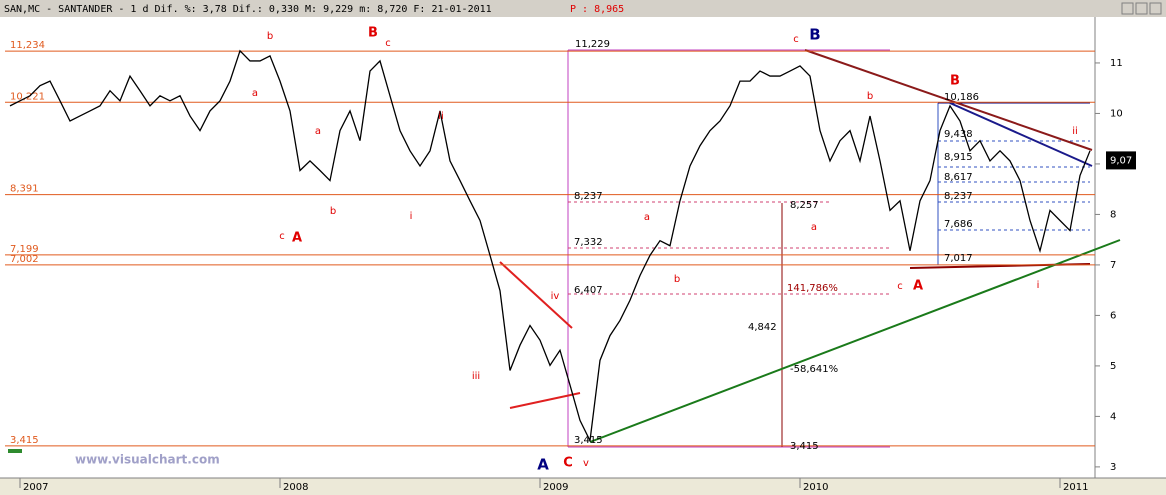 The image size is (1166, 495). Describe the element at coordinates (812, 288) in the screenshot. I see `fib-label: 141,786%` at that location.